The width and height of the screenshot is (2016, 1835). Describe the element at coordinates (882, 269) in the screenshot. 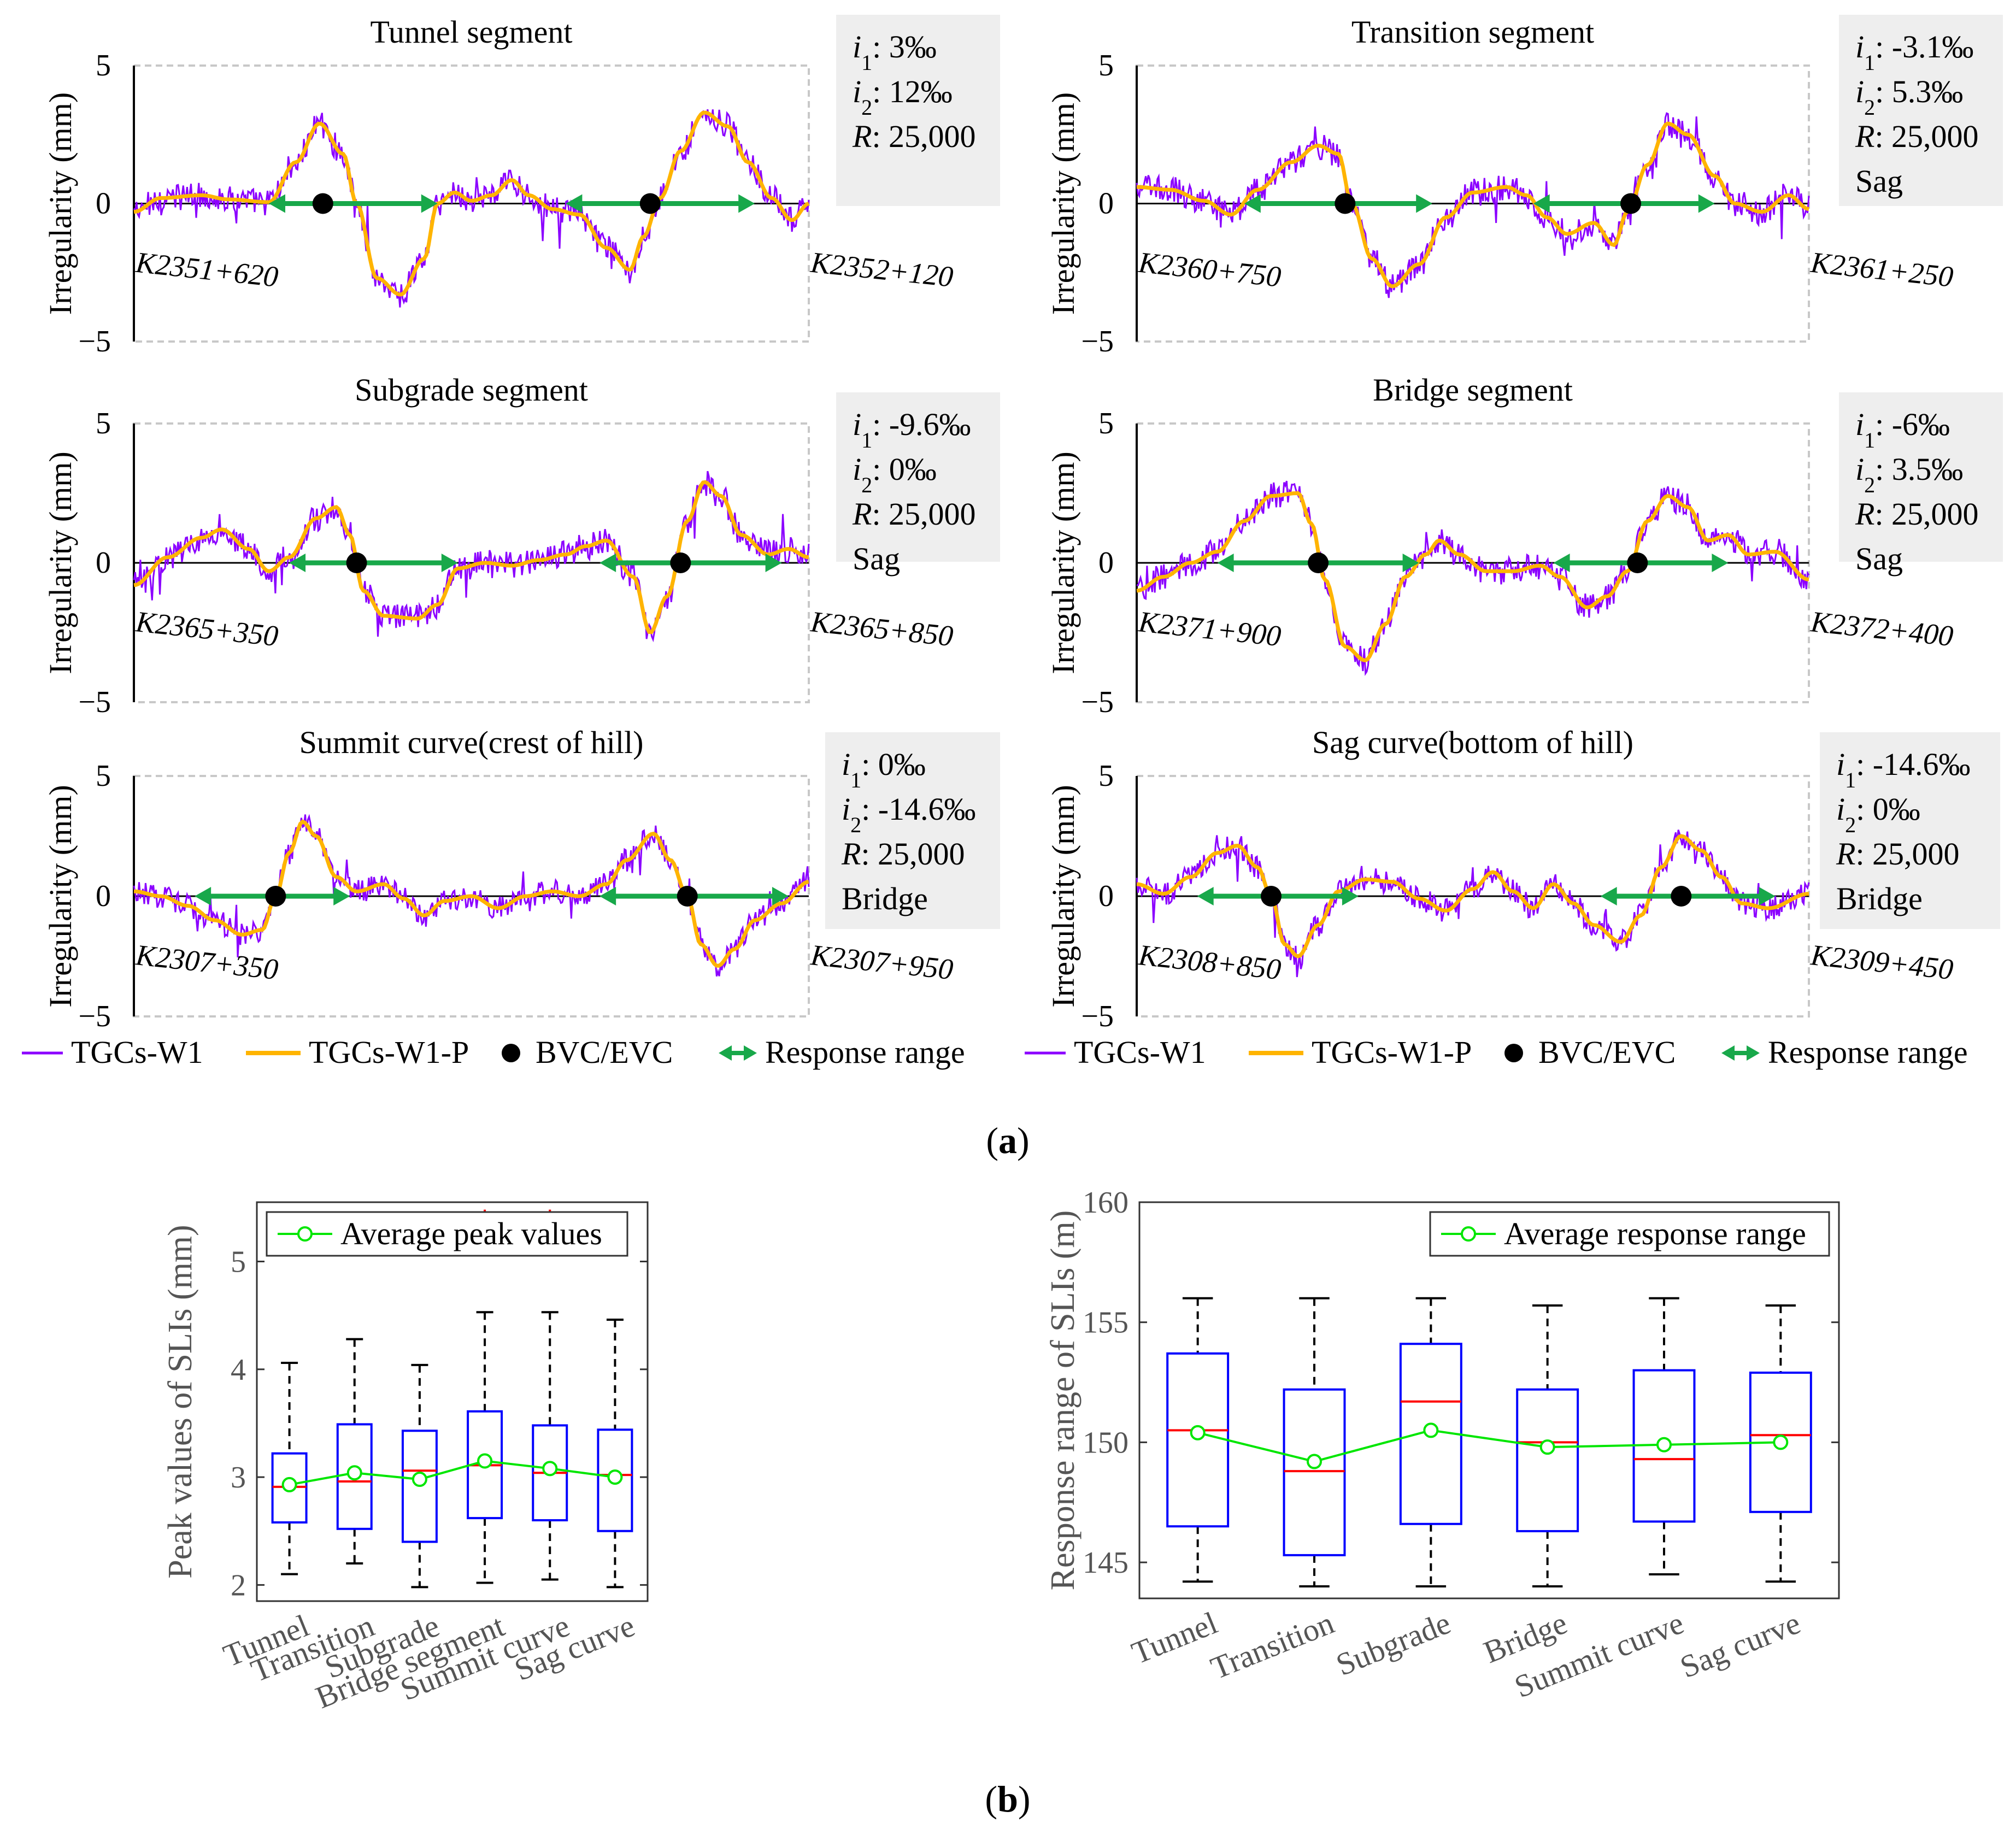

I see `end-station-label: K2352+120` at that location.